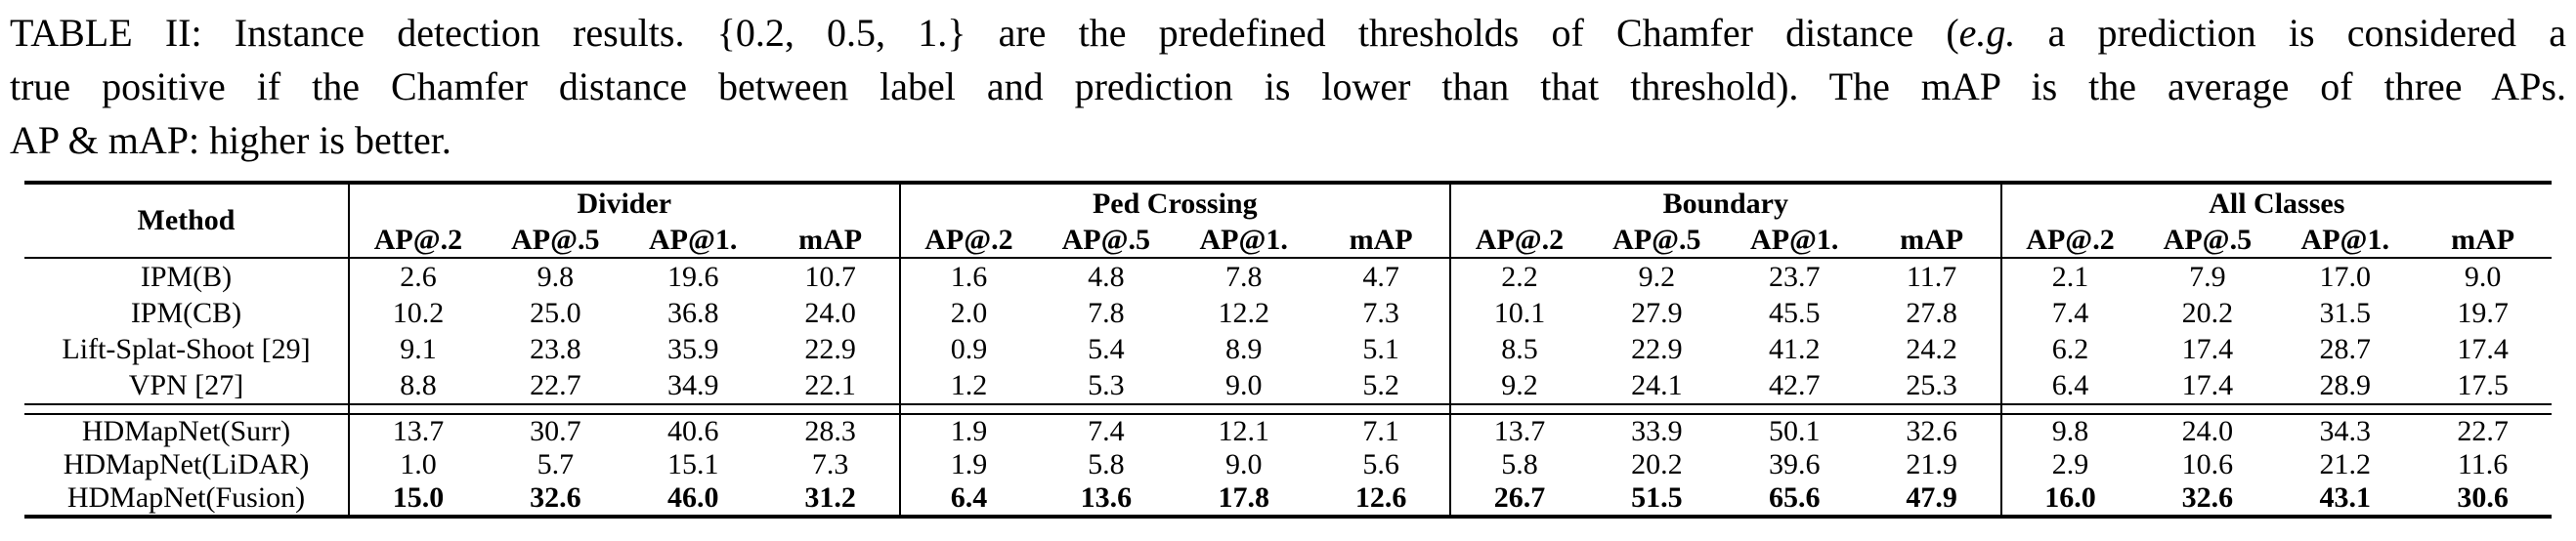  I want to click on value-cell: 6.2, so click(2069, 349).